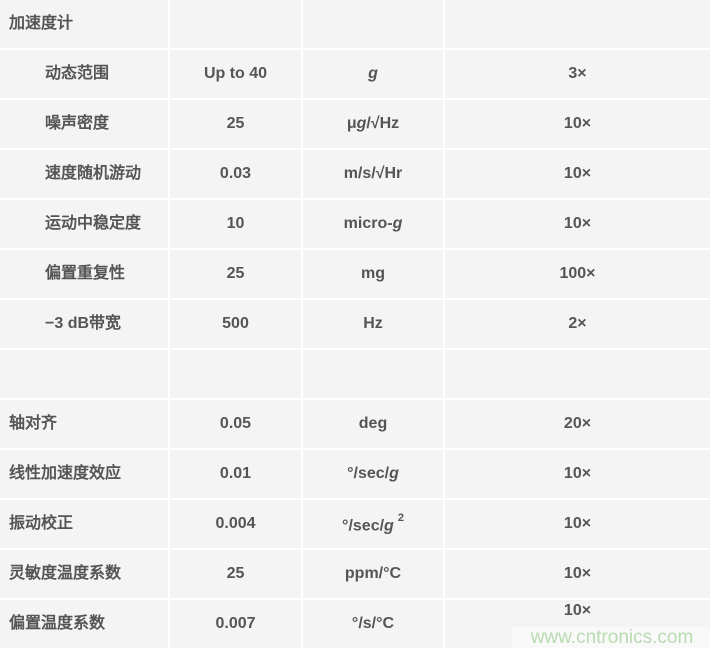  What do you see at coordinates (33, 423) in the screenshot?
I see `parameter-label: 轴对齐` at bounding box center [33, 423].